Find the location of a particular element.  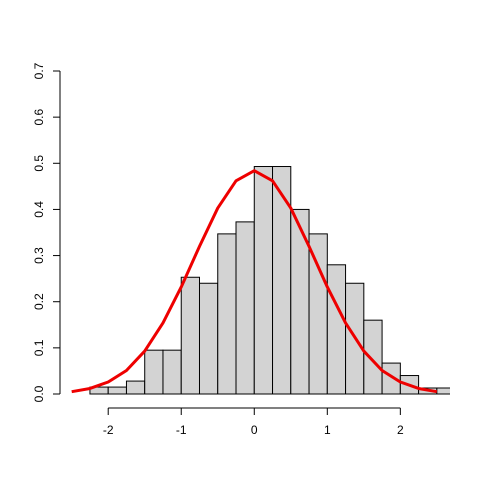

y-tick-label: 0.5 is located at coordinates (39, 163).